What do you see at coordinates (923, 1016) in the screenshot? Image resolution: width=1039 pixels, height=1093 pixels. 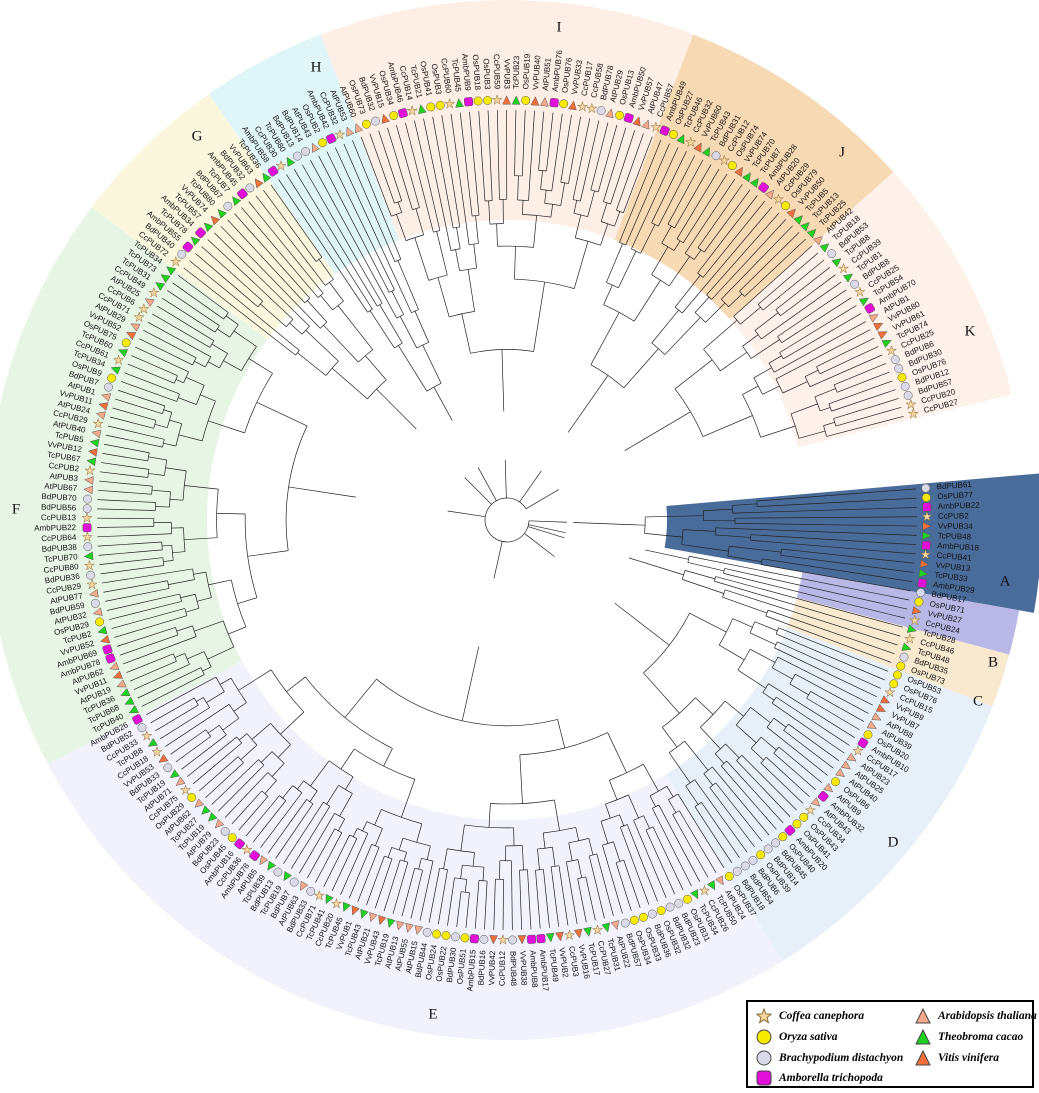 I see `triangle-icon` at bounding box center [923, 1016].